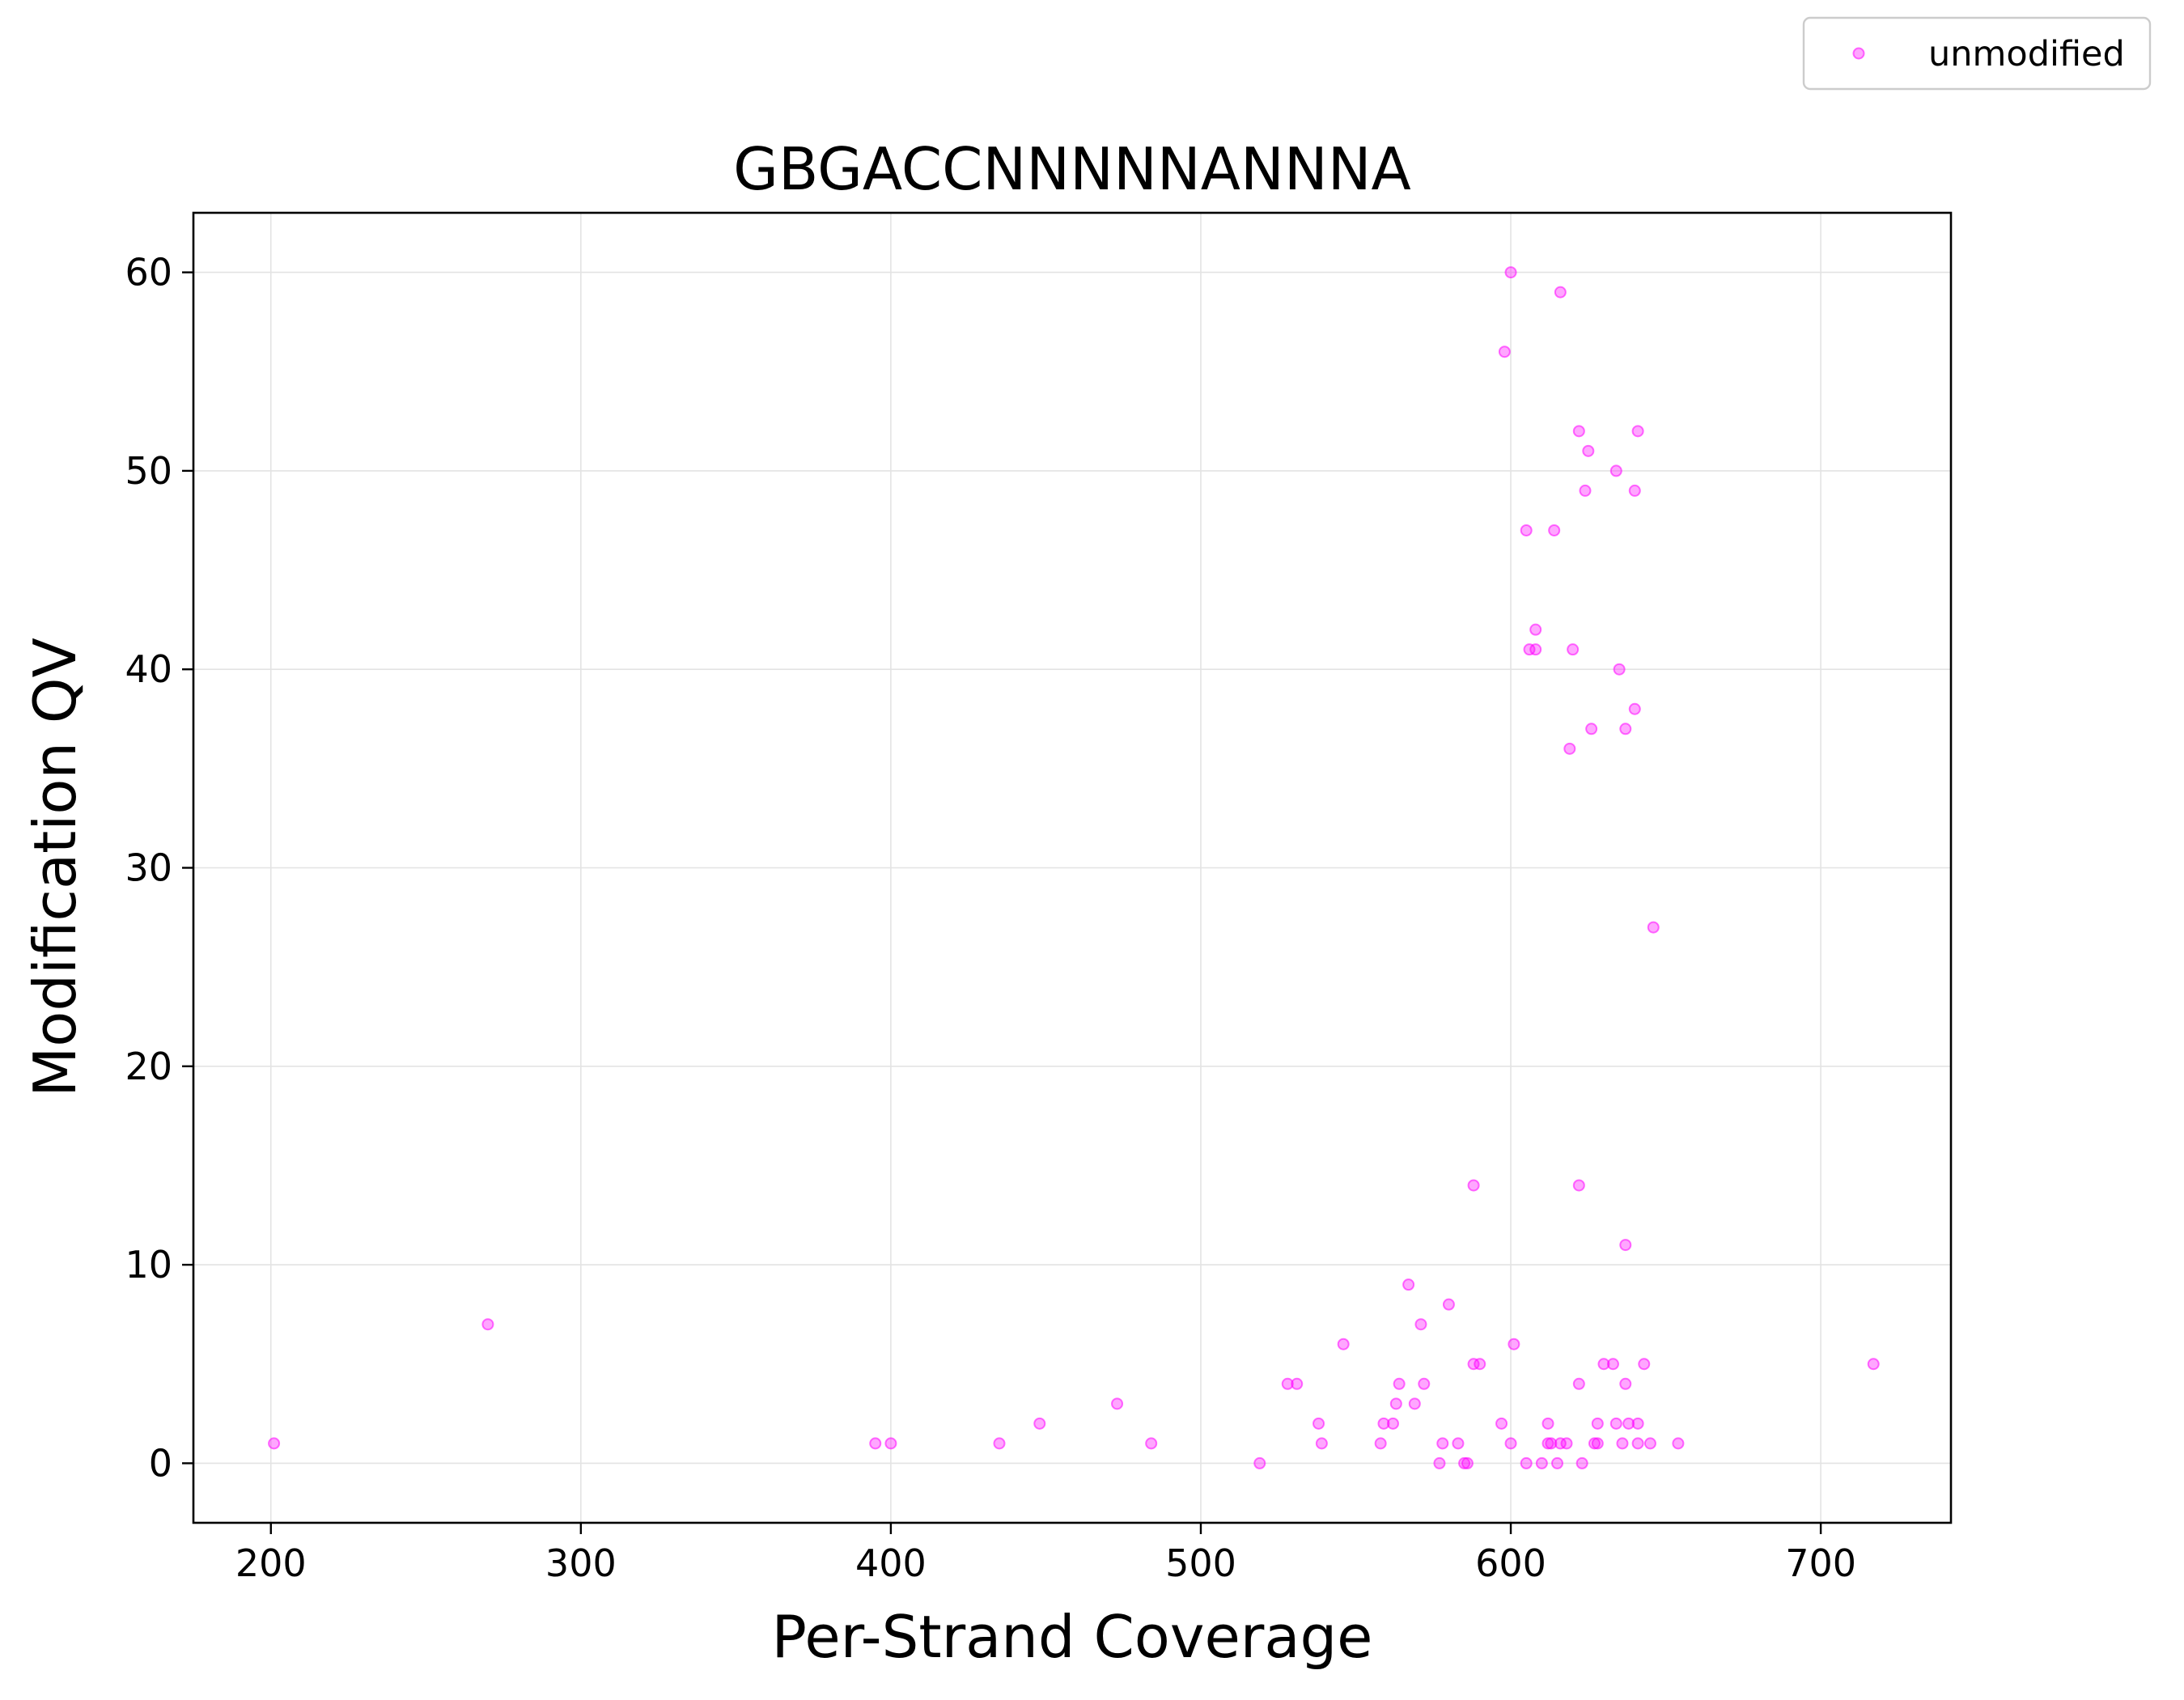 The width and height of the screenshot is (2184, 1700). I want to click on y-tick-label: 50, so click(149, 471).